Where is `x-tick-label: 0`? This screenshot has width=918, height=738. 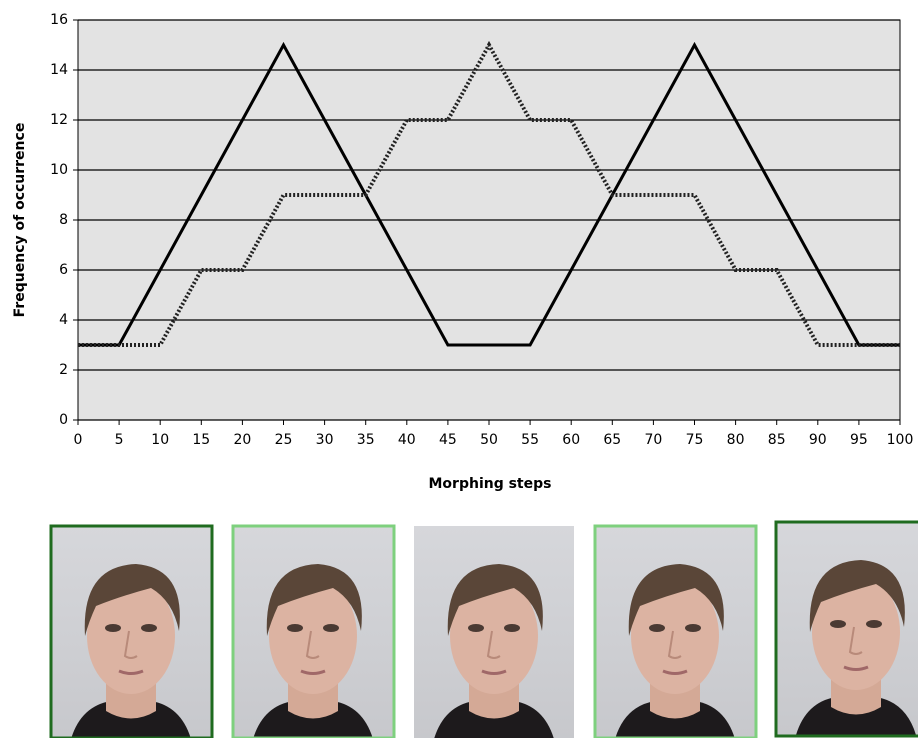 x-tick-label: 0 is located at coordinates (78, 440).